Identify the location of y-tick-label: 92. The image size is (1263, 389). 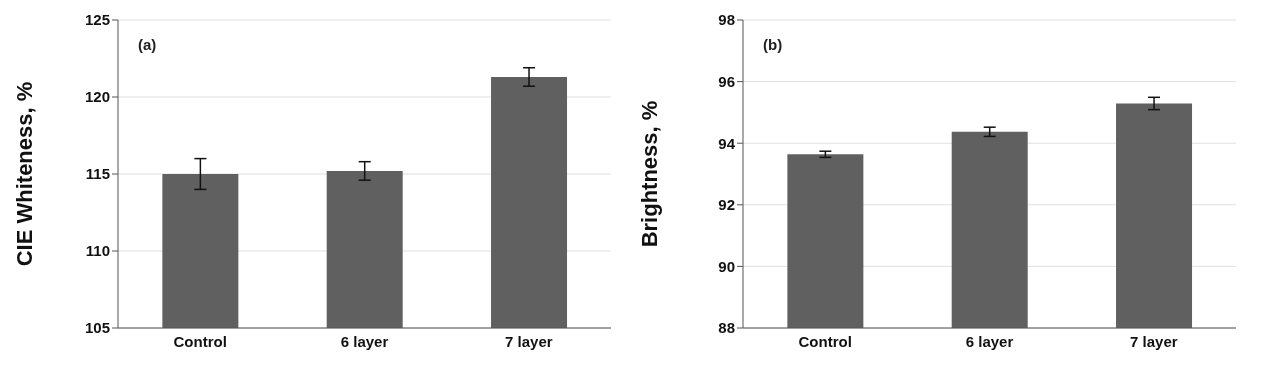
(726, 205).